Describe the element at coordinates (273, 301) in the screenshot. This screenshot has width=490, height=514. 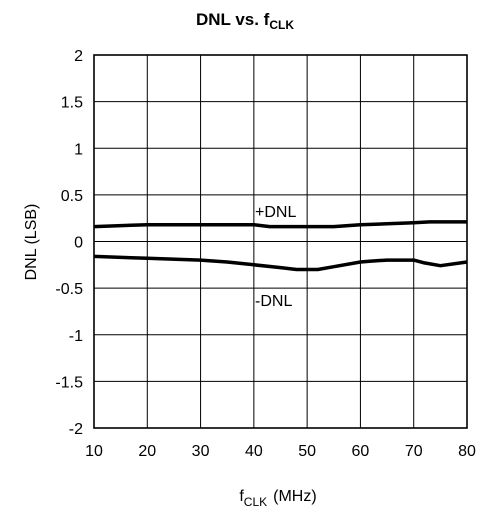
I see `series-label-minus-dnl: -DNL` at that location.